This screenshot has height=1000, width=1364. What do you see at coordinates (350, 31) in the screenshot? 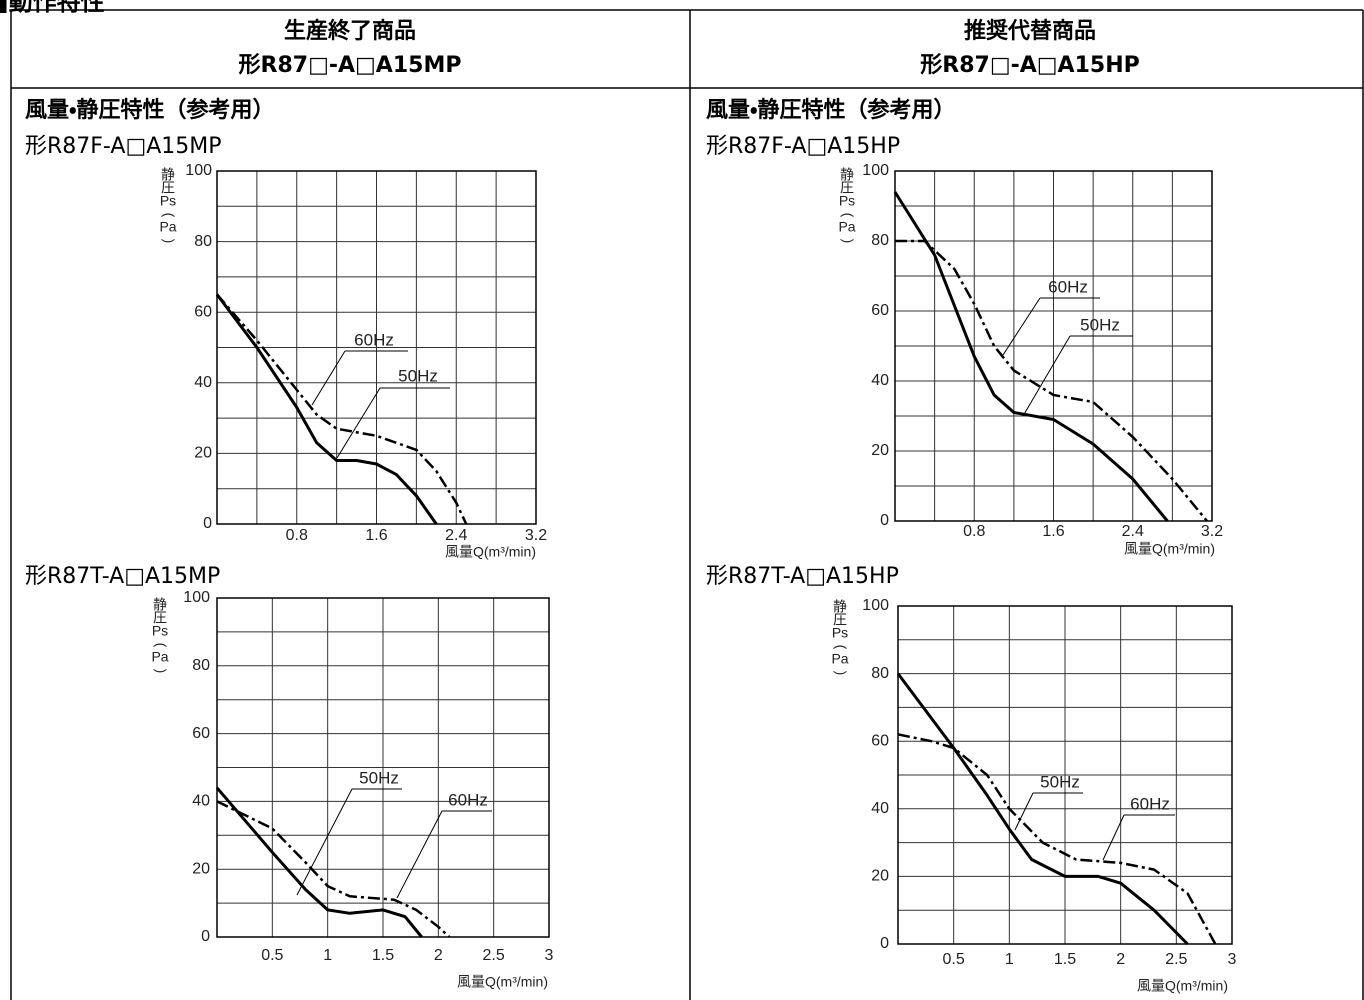
I see `column-status: 生産終了商品` at bounding box center [350, 31].